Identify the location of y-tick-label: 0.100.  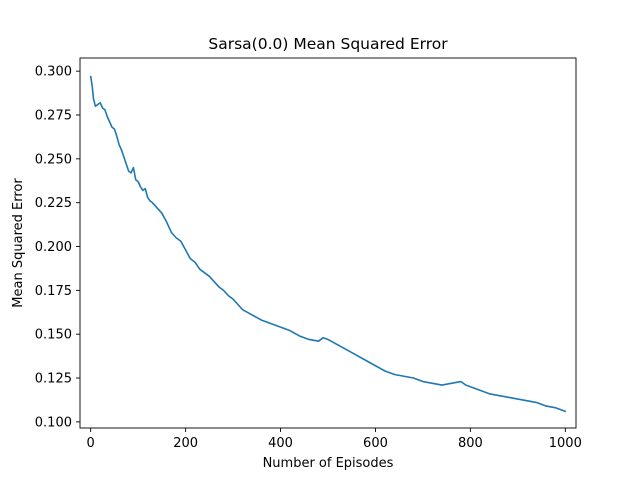
(53, 422).